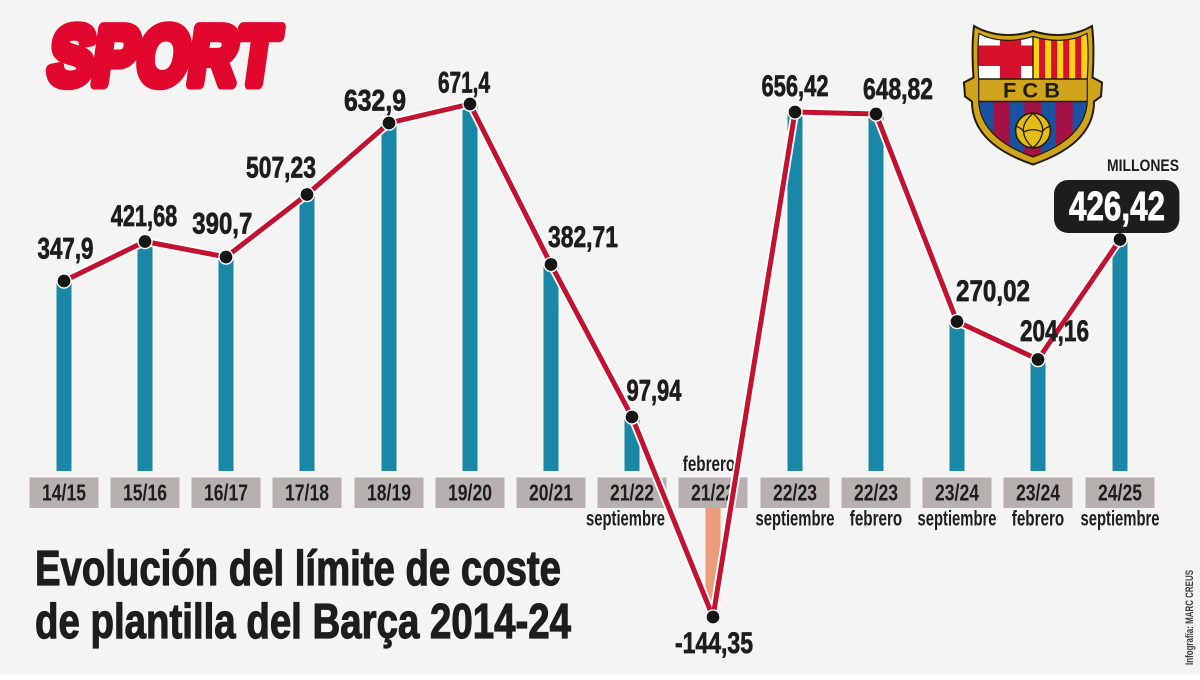 The image size is (1200, 680). Describe the element at coordinates (1190, 617) in the screenshot. I see `svg-text: Infografía: MARC CREUS` at that location.